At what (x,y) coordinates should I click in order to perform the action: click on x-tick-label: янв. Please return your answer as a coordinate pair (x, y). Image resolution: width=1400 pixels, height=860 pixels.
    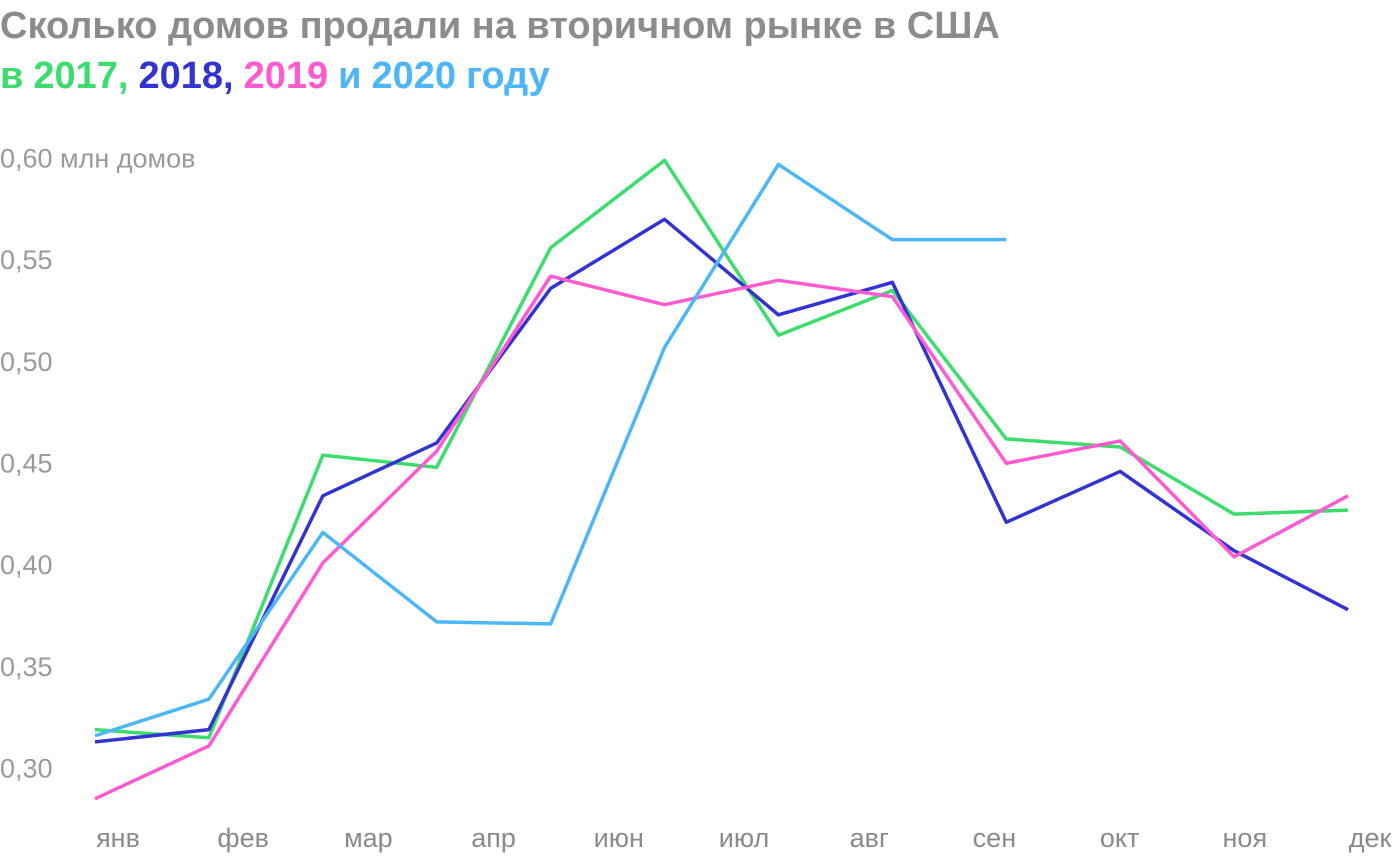
    Looking at the image, I should click on (118, 838).